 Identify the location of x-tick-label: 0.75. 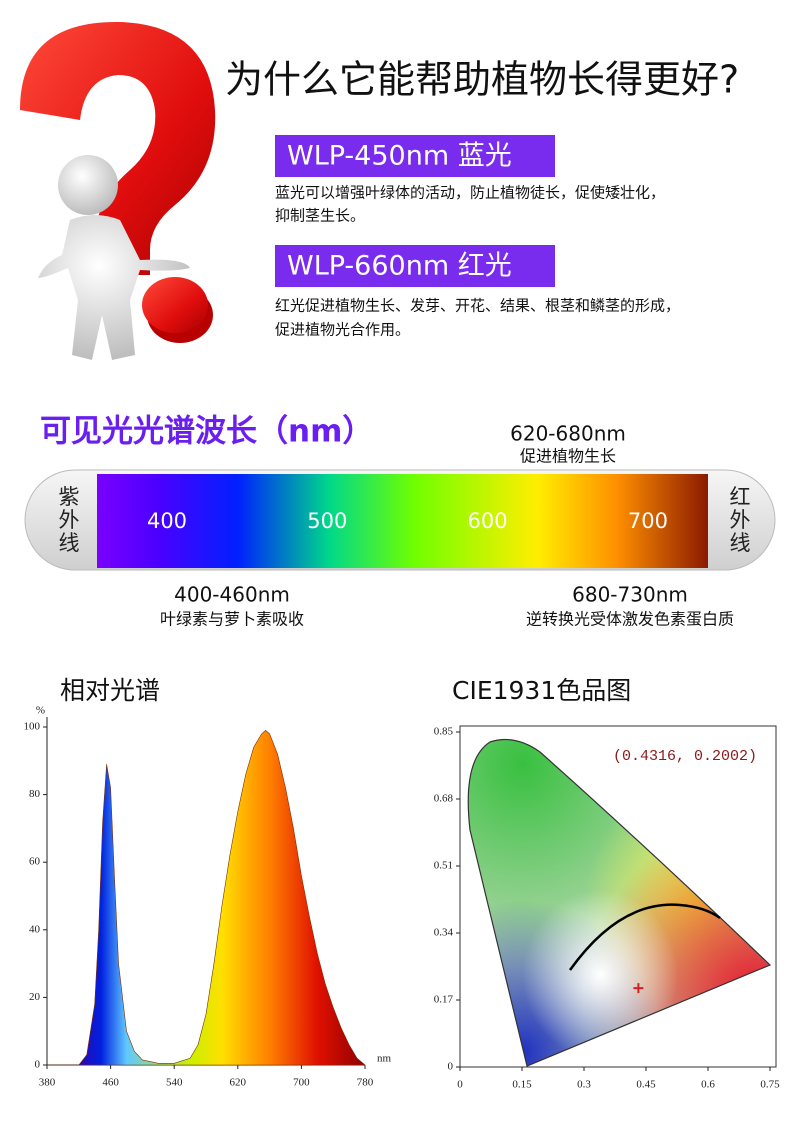
(770, 1085).